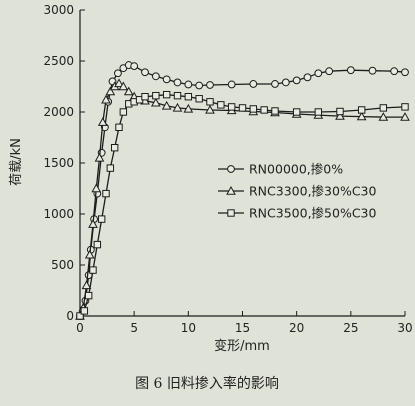  Describe the element at coordinates (296, 169) in the screenshot. I see `legend-label: RN00000,掺0%` at that location.